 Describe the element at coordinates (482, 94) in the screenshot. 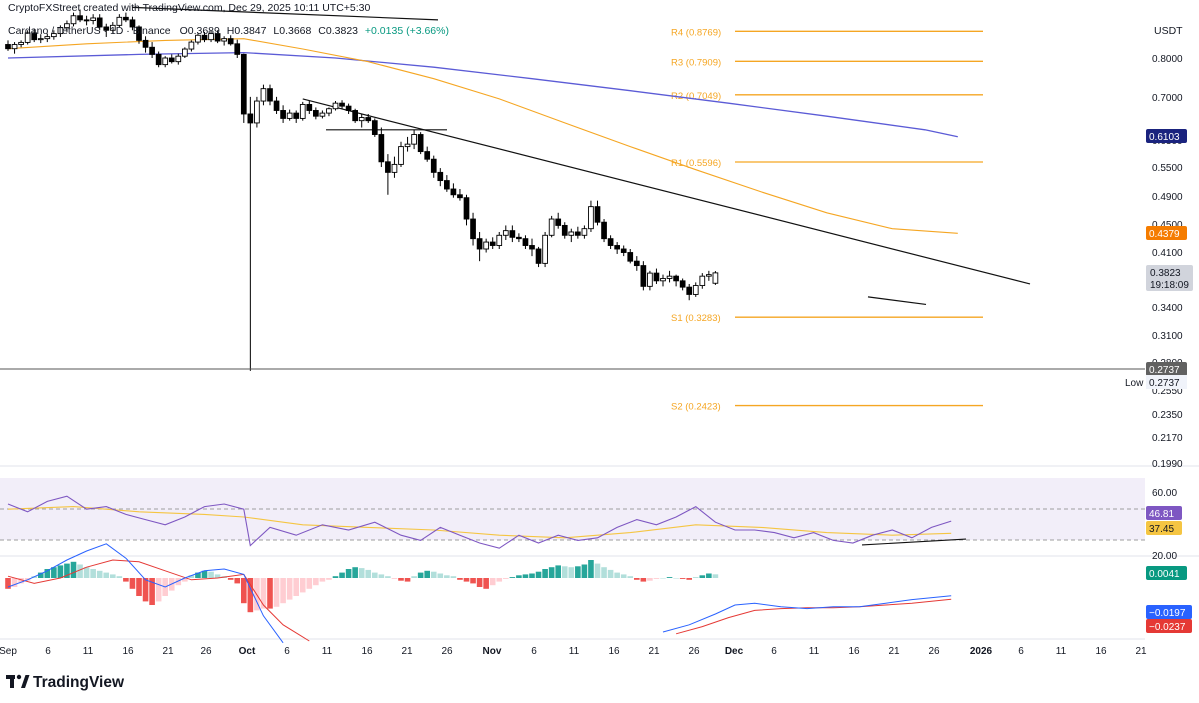

I see `ema200-line` at that location.